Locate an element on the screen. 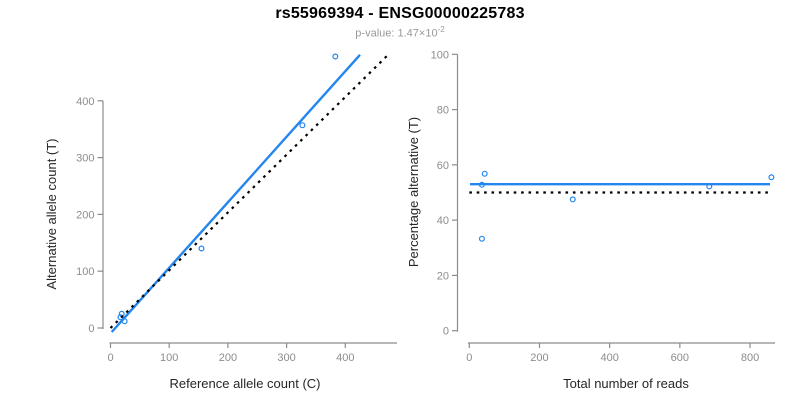 The image size is (800, 400). y-axis-tick-label: 400 is located at coordinates (85, 102).